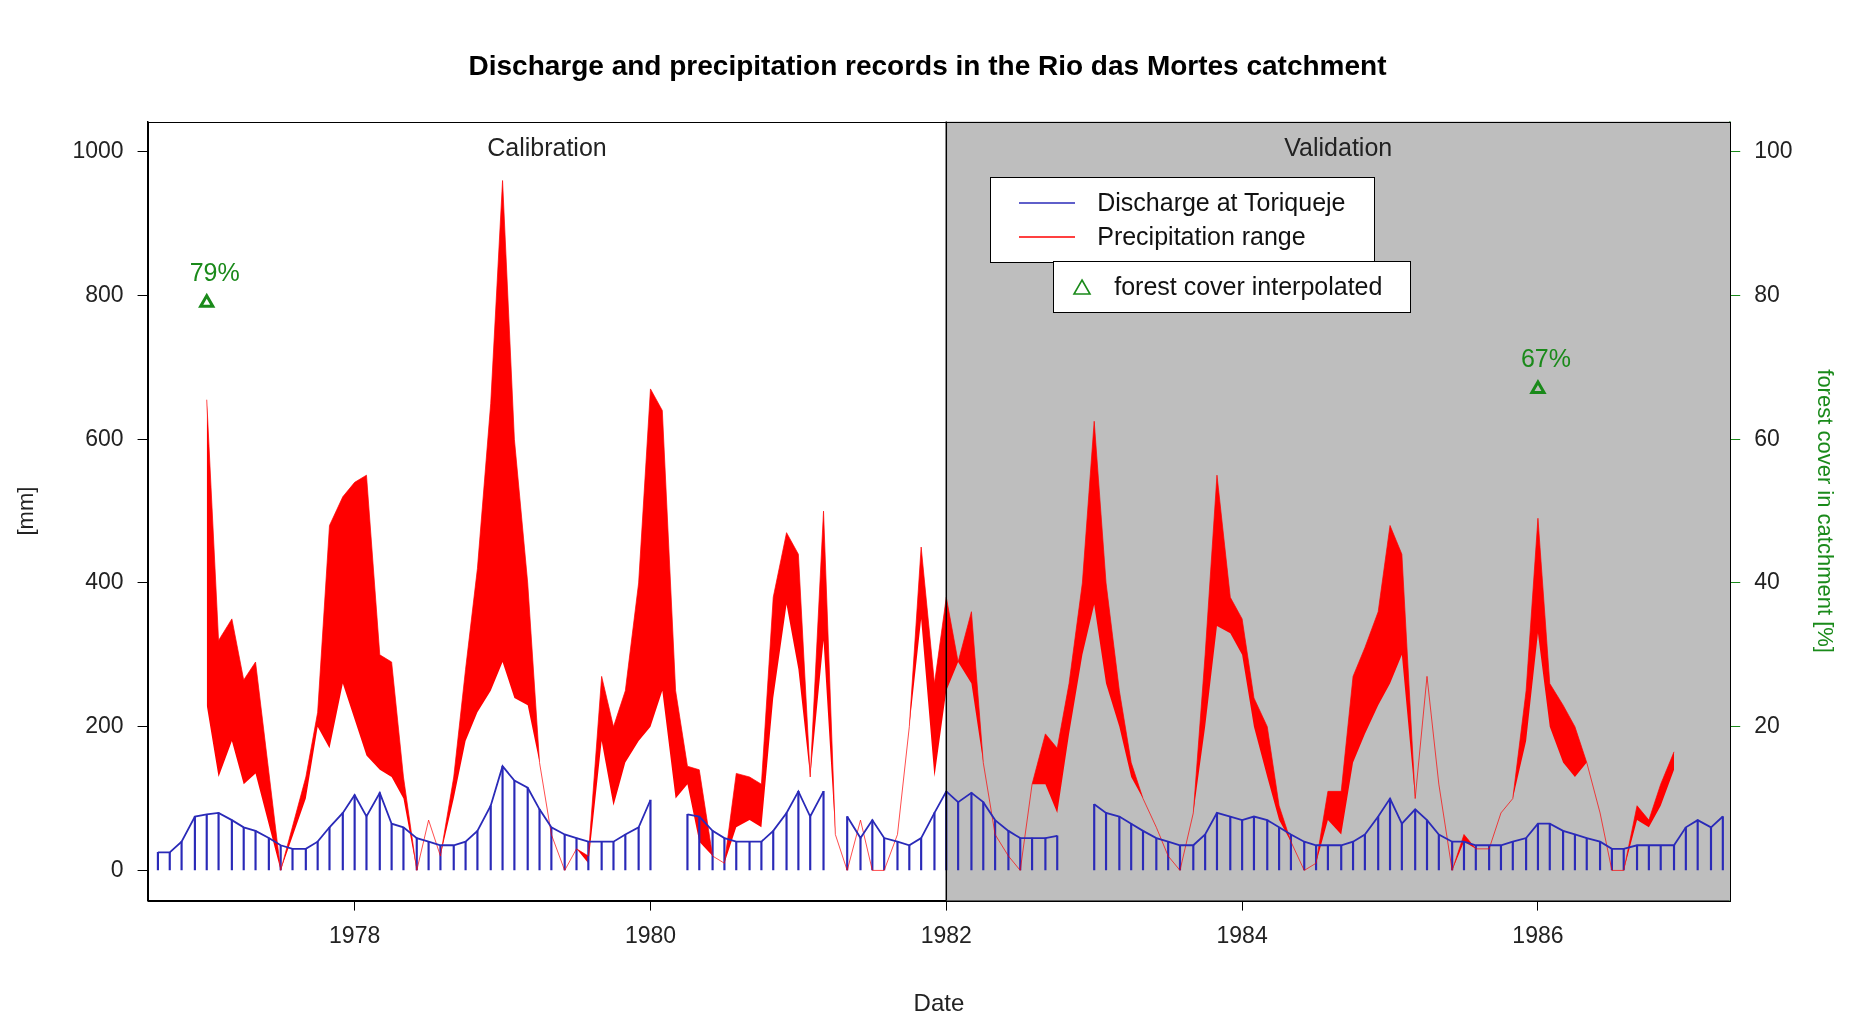 This screenshot has width=1865, height=1028. What do you see at coordinates (1248, 287) in the screenshot?
I see `legend-label: forest cover interpolated` at bounding box center [1248, 287].